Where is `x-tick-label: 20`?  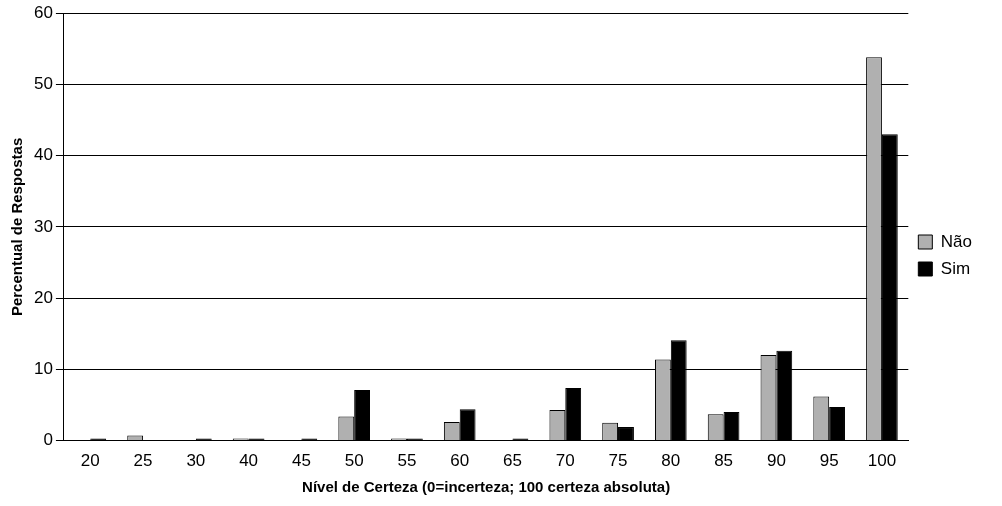
x-tick-label: 20 is located at coordinates (90, 461).